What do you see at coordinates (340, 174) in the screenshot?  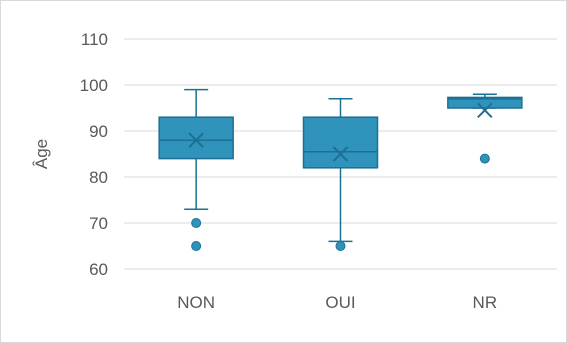 I see `box-oui` at bounding box center [340, 174].